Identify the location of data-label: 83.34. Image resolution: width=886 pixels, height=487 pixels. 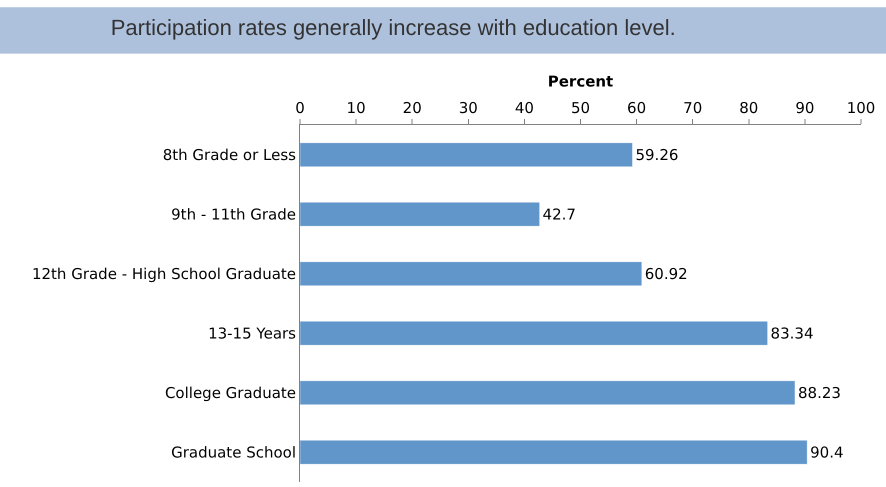
(792, 333).